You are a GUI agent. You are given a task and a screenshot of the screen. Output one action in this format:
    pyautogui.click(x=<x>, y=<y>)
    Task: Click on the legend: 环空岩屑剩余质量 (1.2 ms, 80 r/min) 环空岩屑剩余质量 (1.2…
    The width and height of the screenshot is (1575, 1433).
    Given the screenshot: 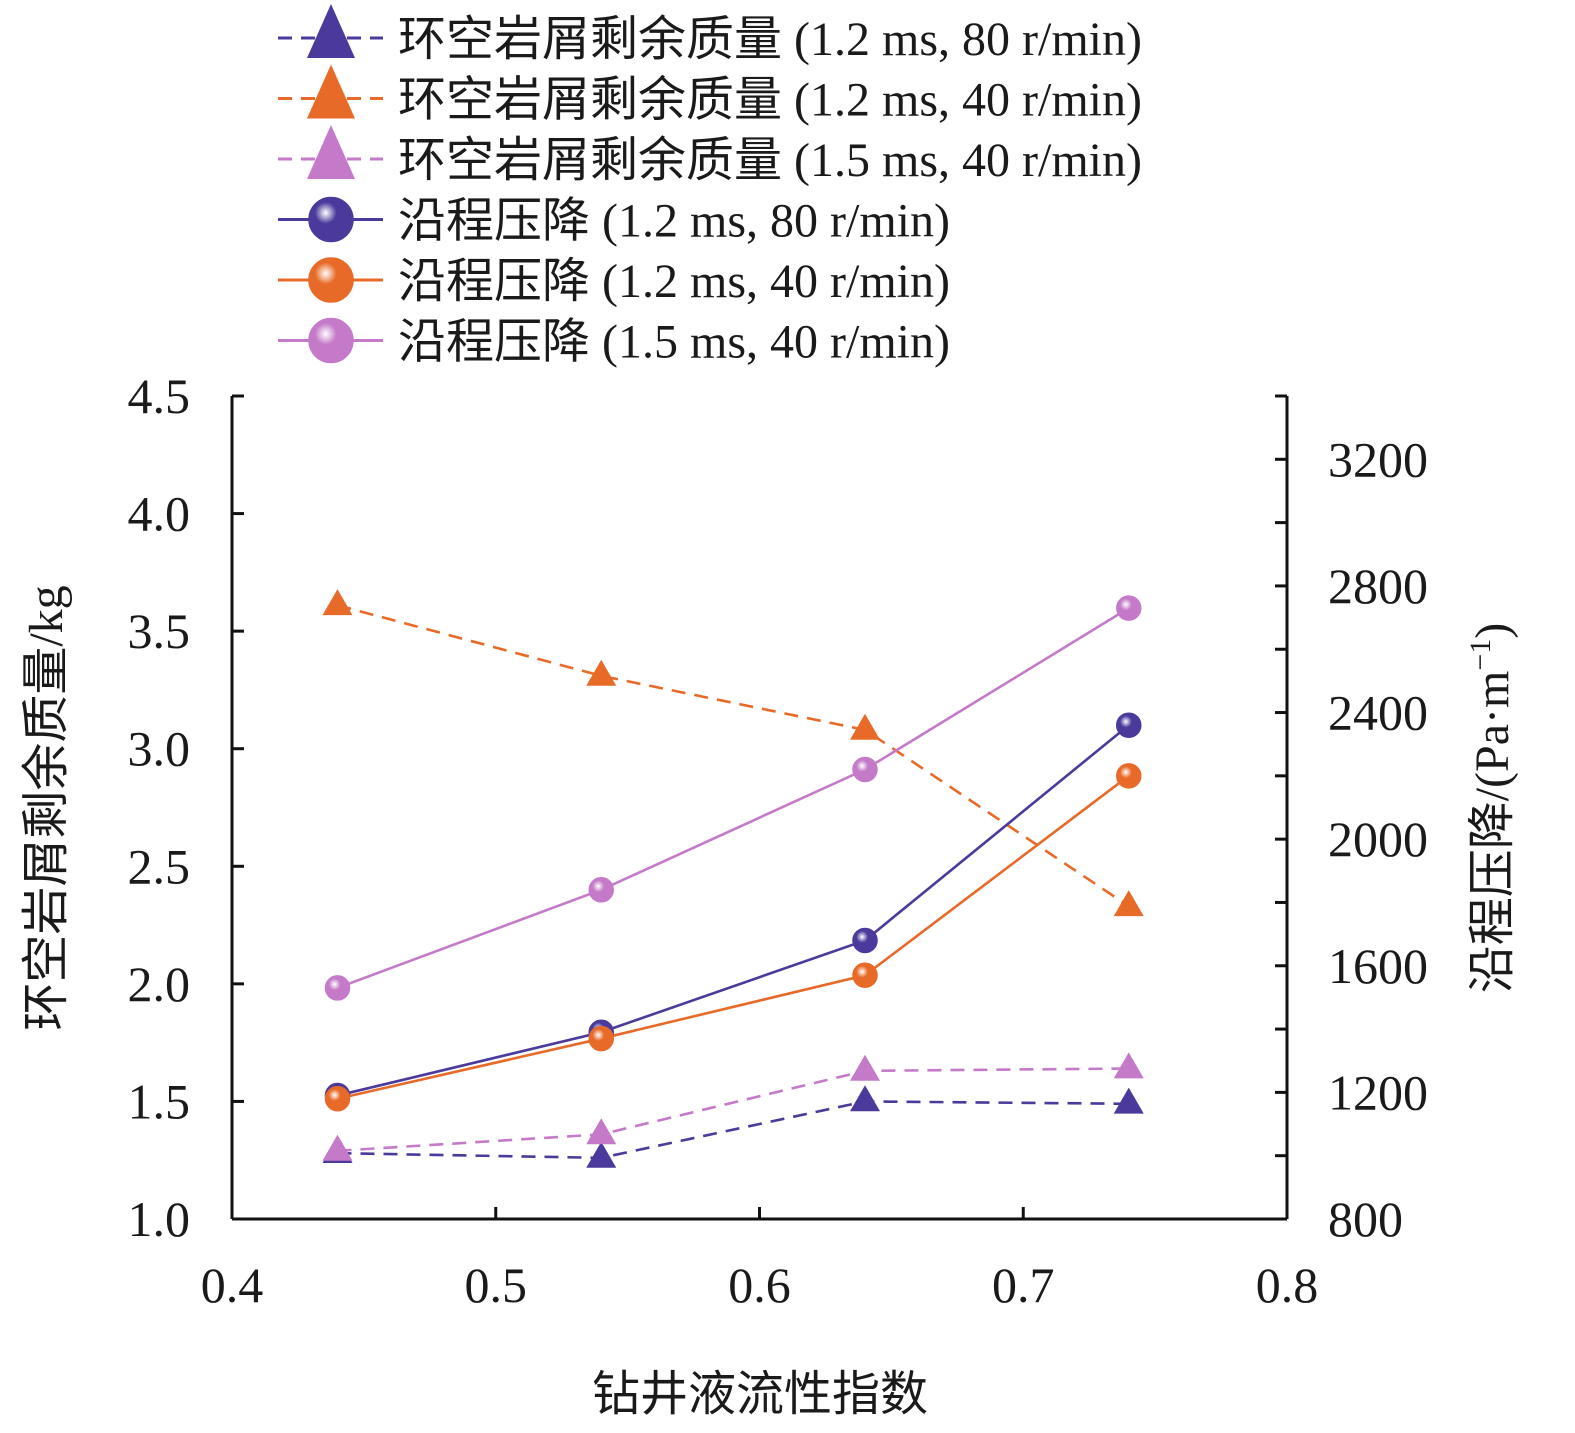 What is the action you would take?
    pyautogui.click(x=710, y=186)
    